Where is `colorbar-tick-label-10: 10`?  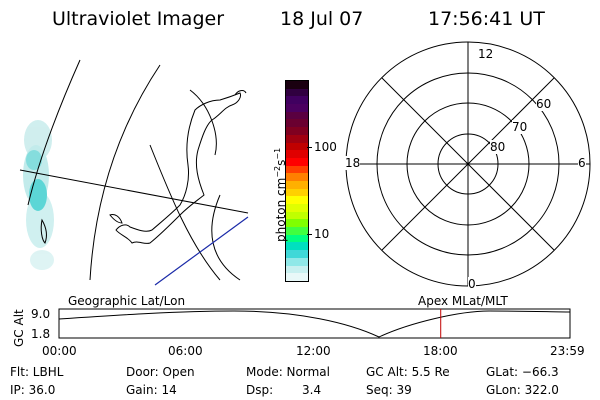 colorbar-tick-label-10: 10 is located at coordinates (322, 234).